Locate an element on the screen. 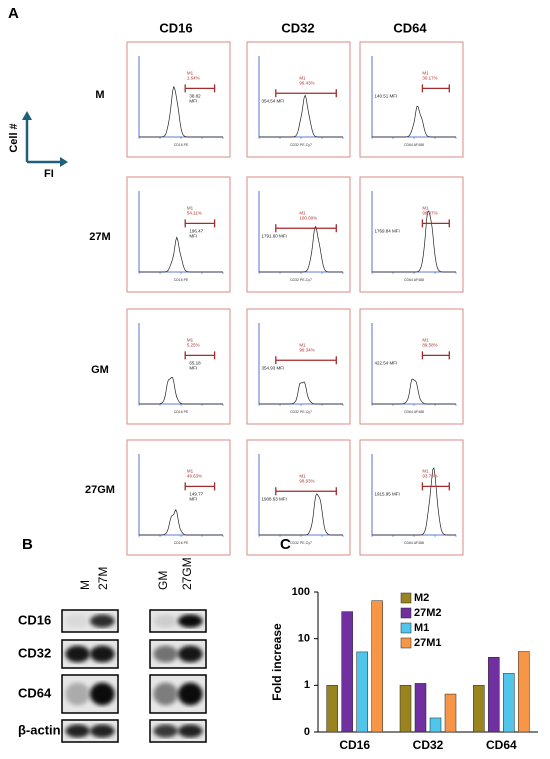 The width and height of the screenshot is (550, 759). histogram-xlabel: CD32 PE-Cy7 is located at coordinates (301, 412).